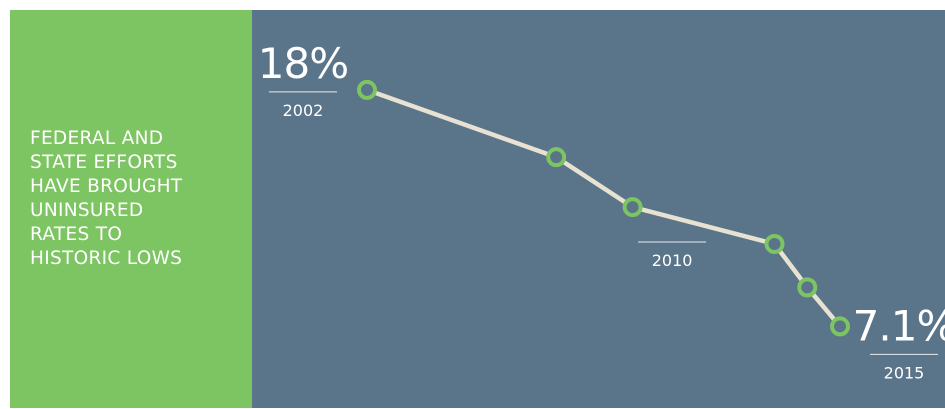 This screenshot has height=409, width=945. I want to click on headline-line: FEDERAL AND, so click(97, 138).